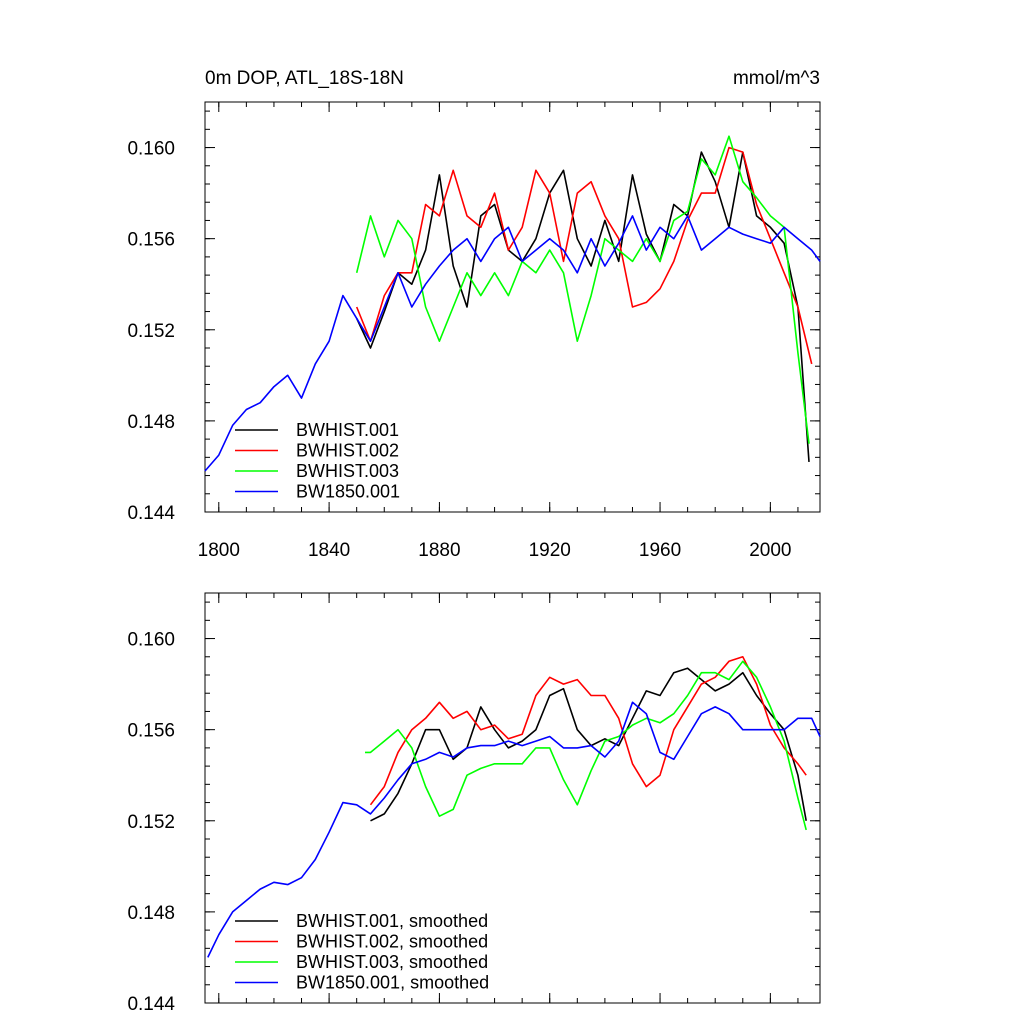  What do you see at coordinates (329, 550) in the screenshot?
I see `x-tick-label: 1840` at bounding box center [329, 550].